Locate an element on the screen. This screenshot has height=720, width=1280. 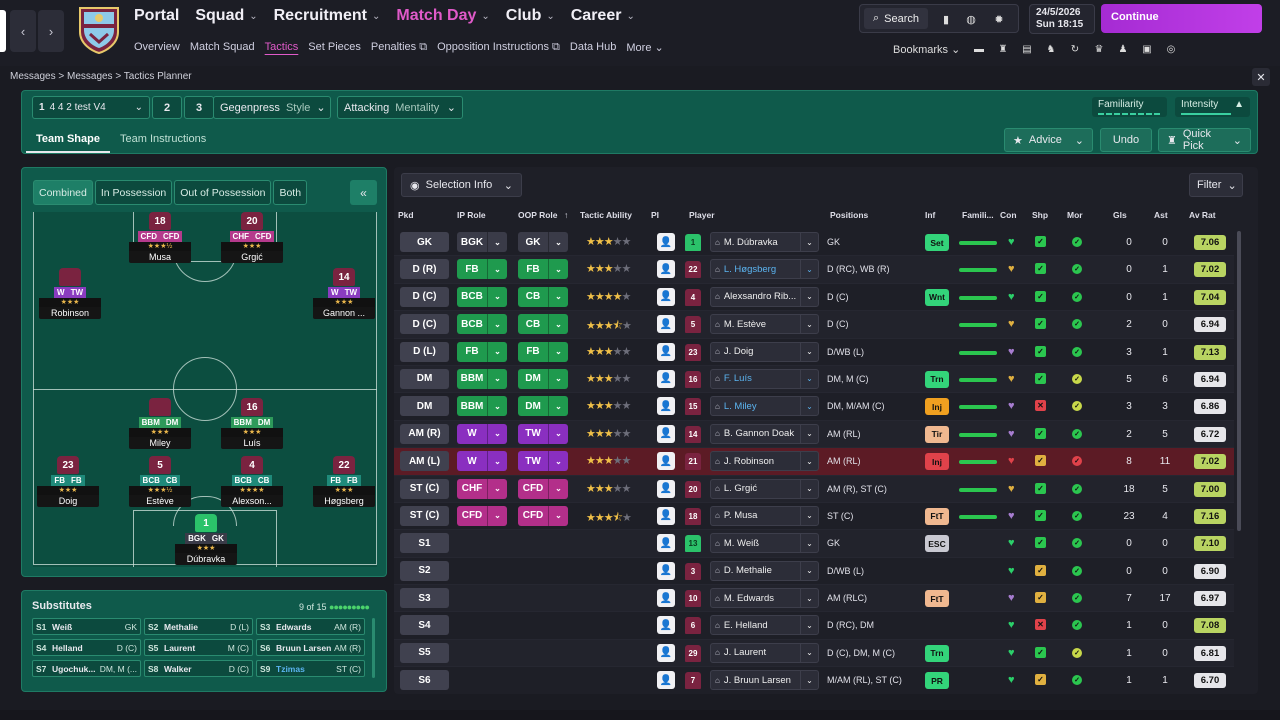
tactic-slot-3: 3 is located at coordinates (199, 107).